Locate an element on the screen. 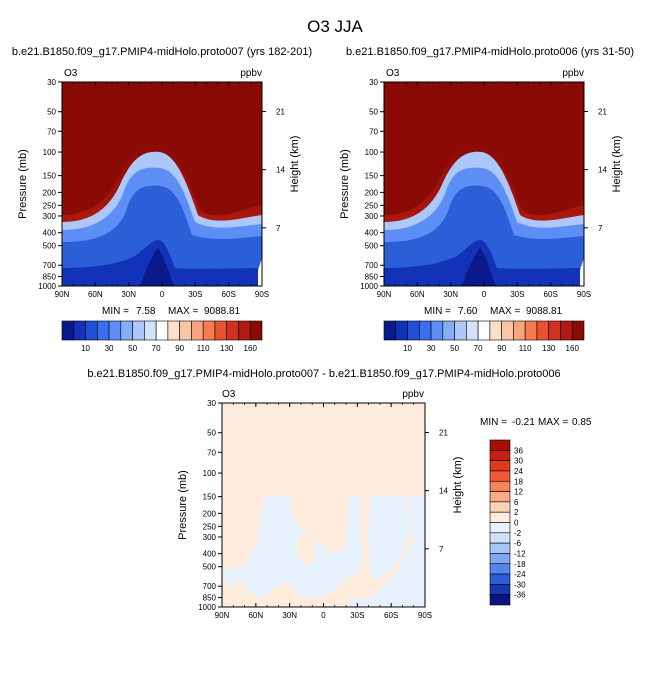 The width and height of the screenshot is (671, 692). panel-1-colorbar: 10 30 50 70 90 110 130 160 is located at coordinates (162, 336).